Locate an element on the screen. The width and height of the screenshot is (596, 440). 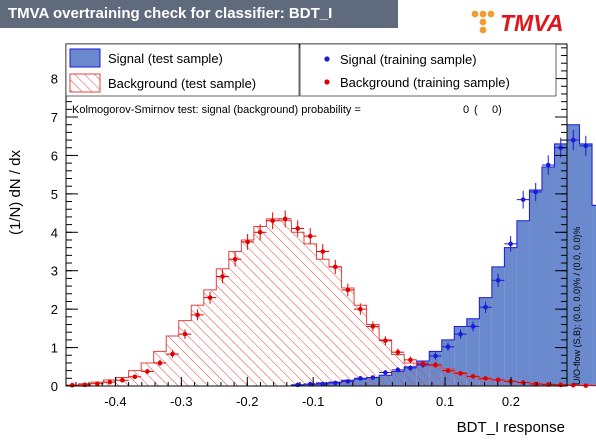
logo-text: TMVA is located at coordinates (531, 23).